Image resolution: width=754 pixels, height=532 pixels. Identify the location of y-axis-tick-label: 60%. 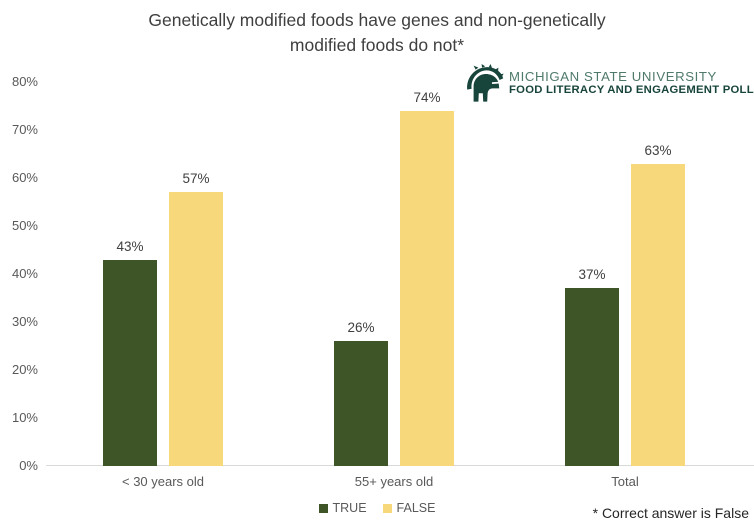
(24, 177).